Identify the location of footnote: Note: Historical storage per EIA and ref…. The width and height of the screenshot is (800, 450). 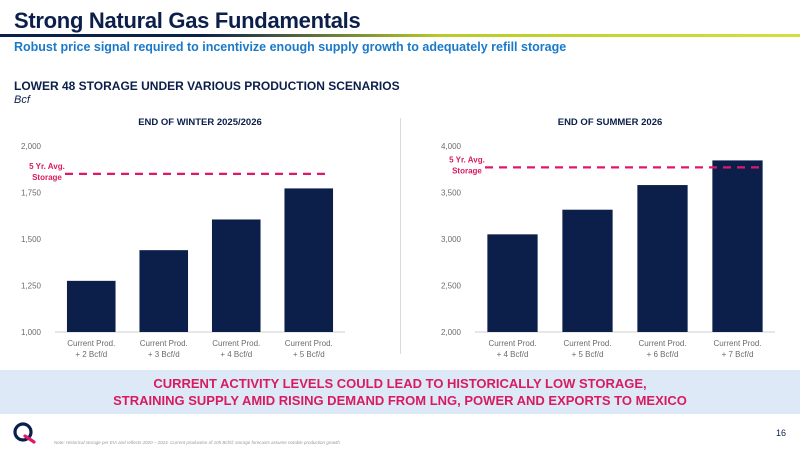
(197, 442).